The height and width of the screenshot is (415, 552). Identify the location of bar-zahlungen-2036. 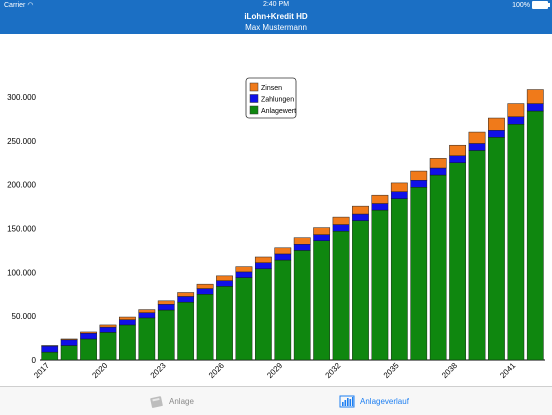
(419, 184).